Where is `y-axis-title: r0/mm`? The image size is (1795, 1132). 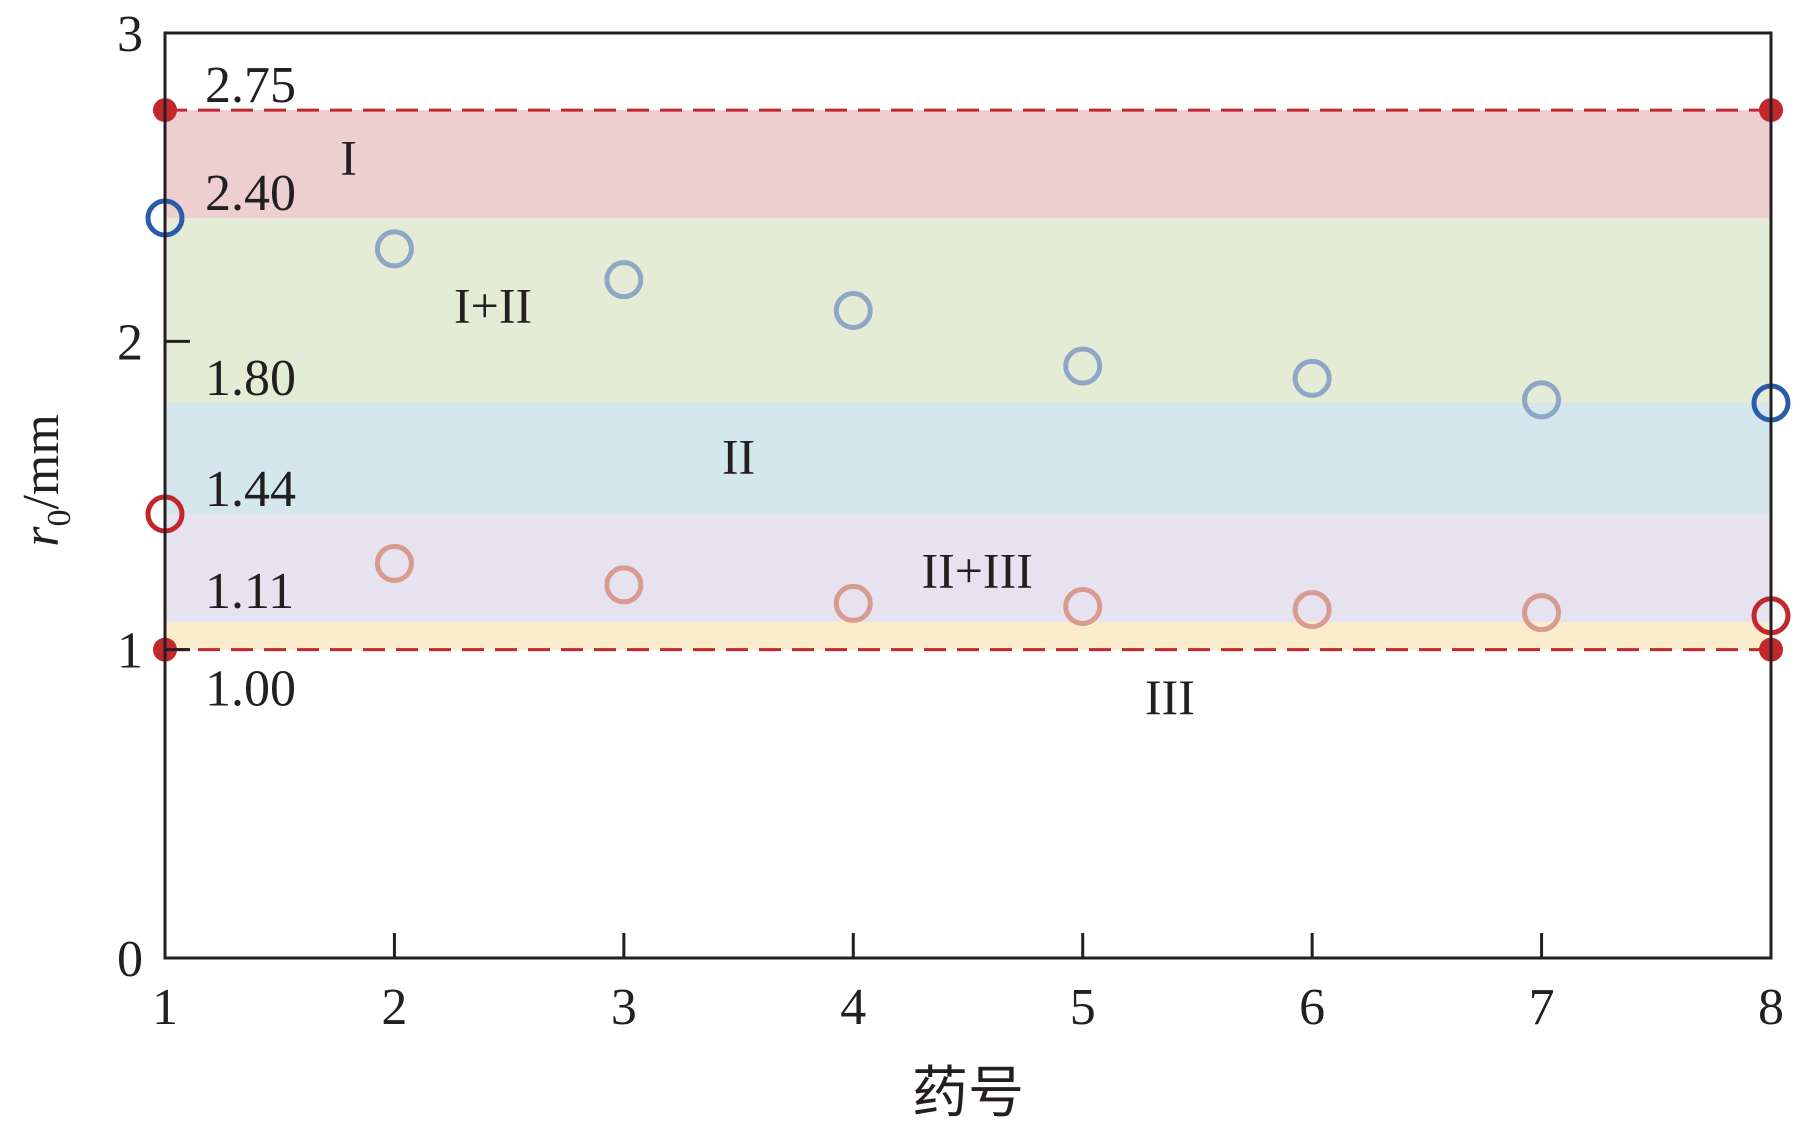
y-axis-title: r0/mm is located at coordinates (45, 480).